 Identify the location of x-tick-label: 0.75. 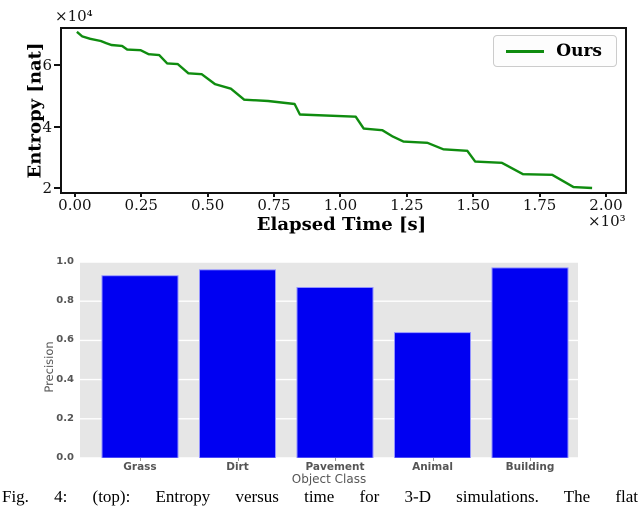
(274, 205).